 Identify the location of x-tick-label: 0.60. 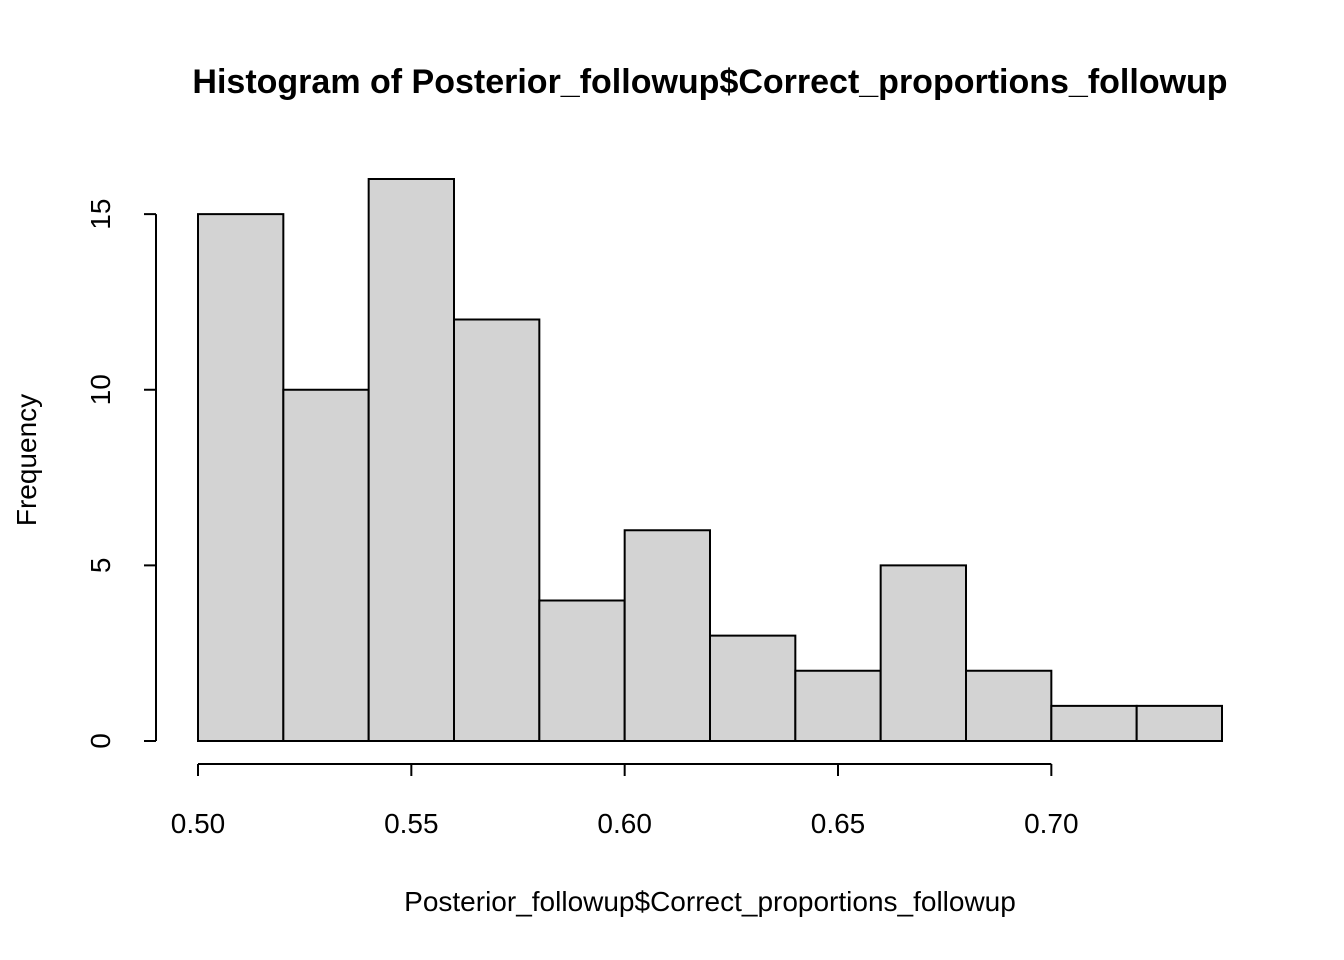
(624, 823).